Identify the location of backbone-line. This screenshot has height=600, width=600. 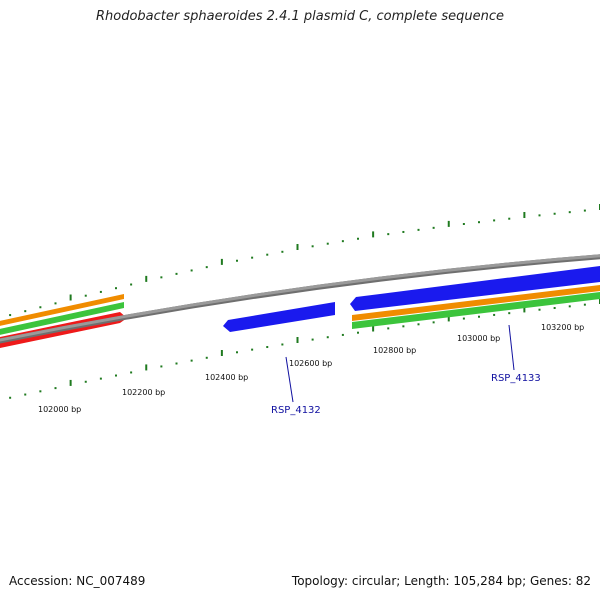
(300, 298).